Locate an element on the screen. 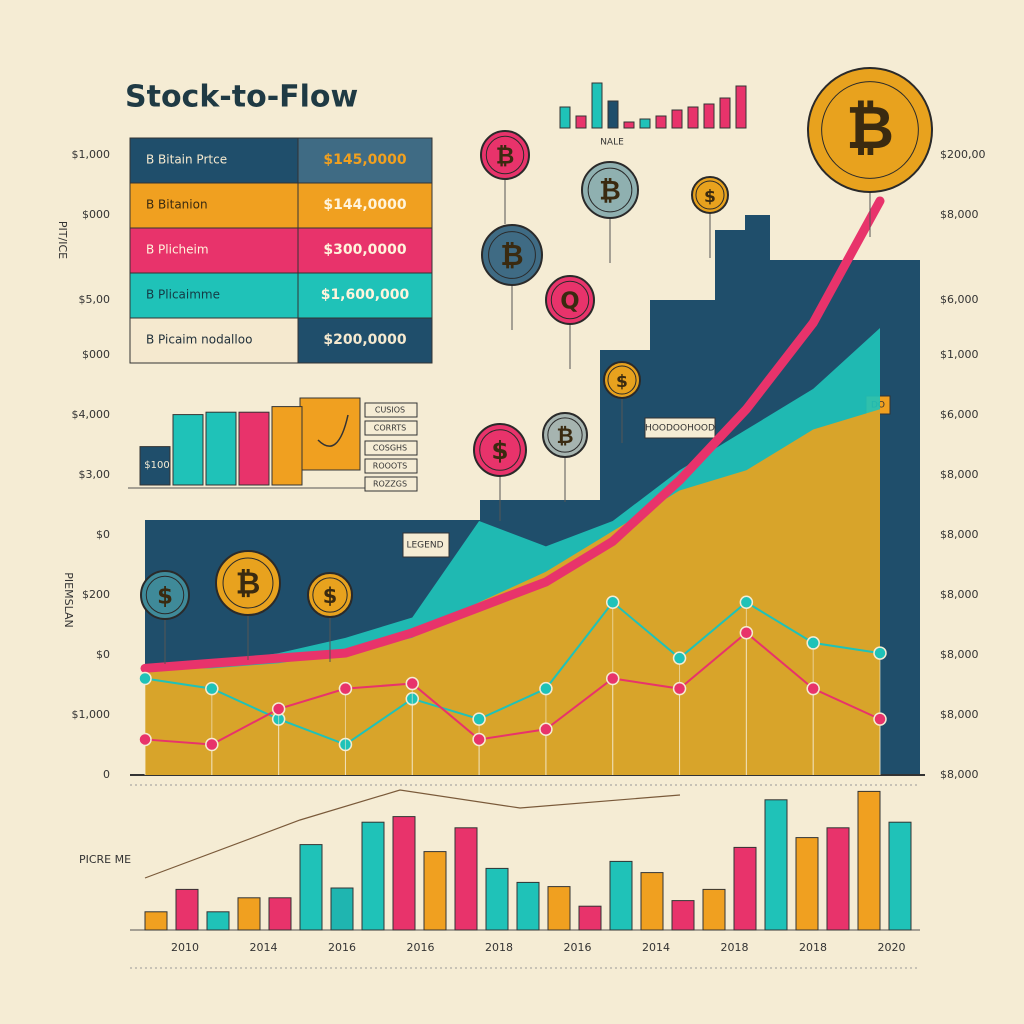 Image resolution: width=1024 pixels, height=1024 pixels. bar-label: $100 is located at coordinates (156, 465).